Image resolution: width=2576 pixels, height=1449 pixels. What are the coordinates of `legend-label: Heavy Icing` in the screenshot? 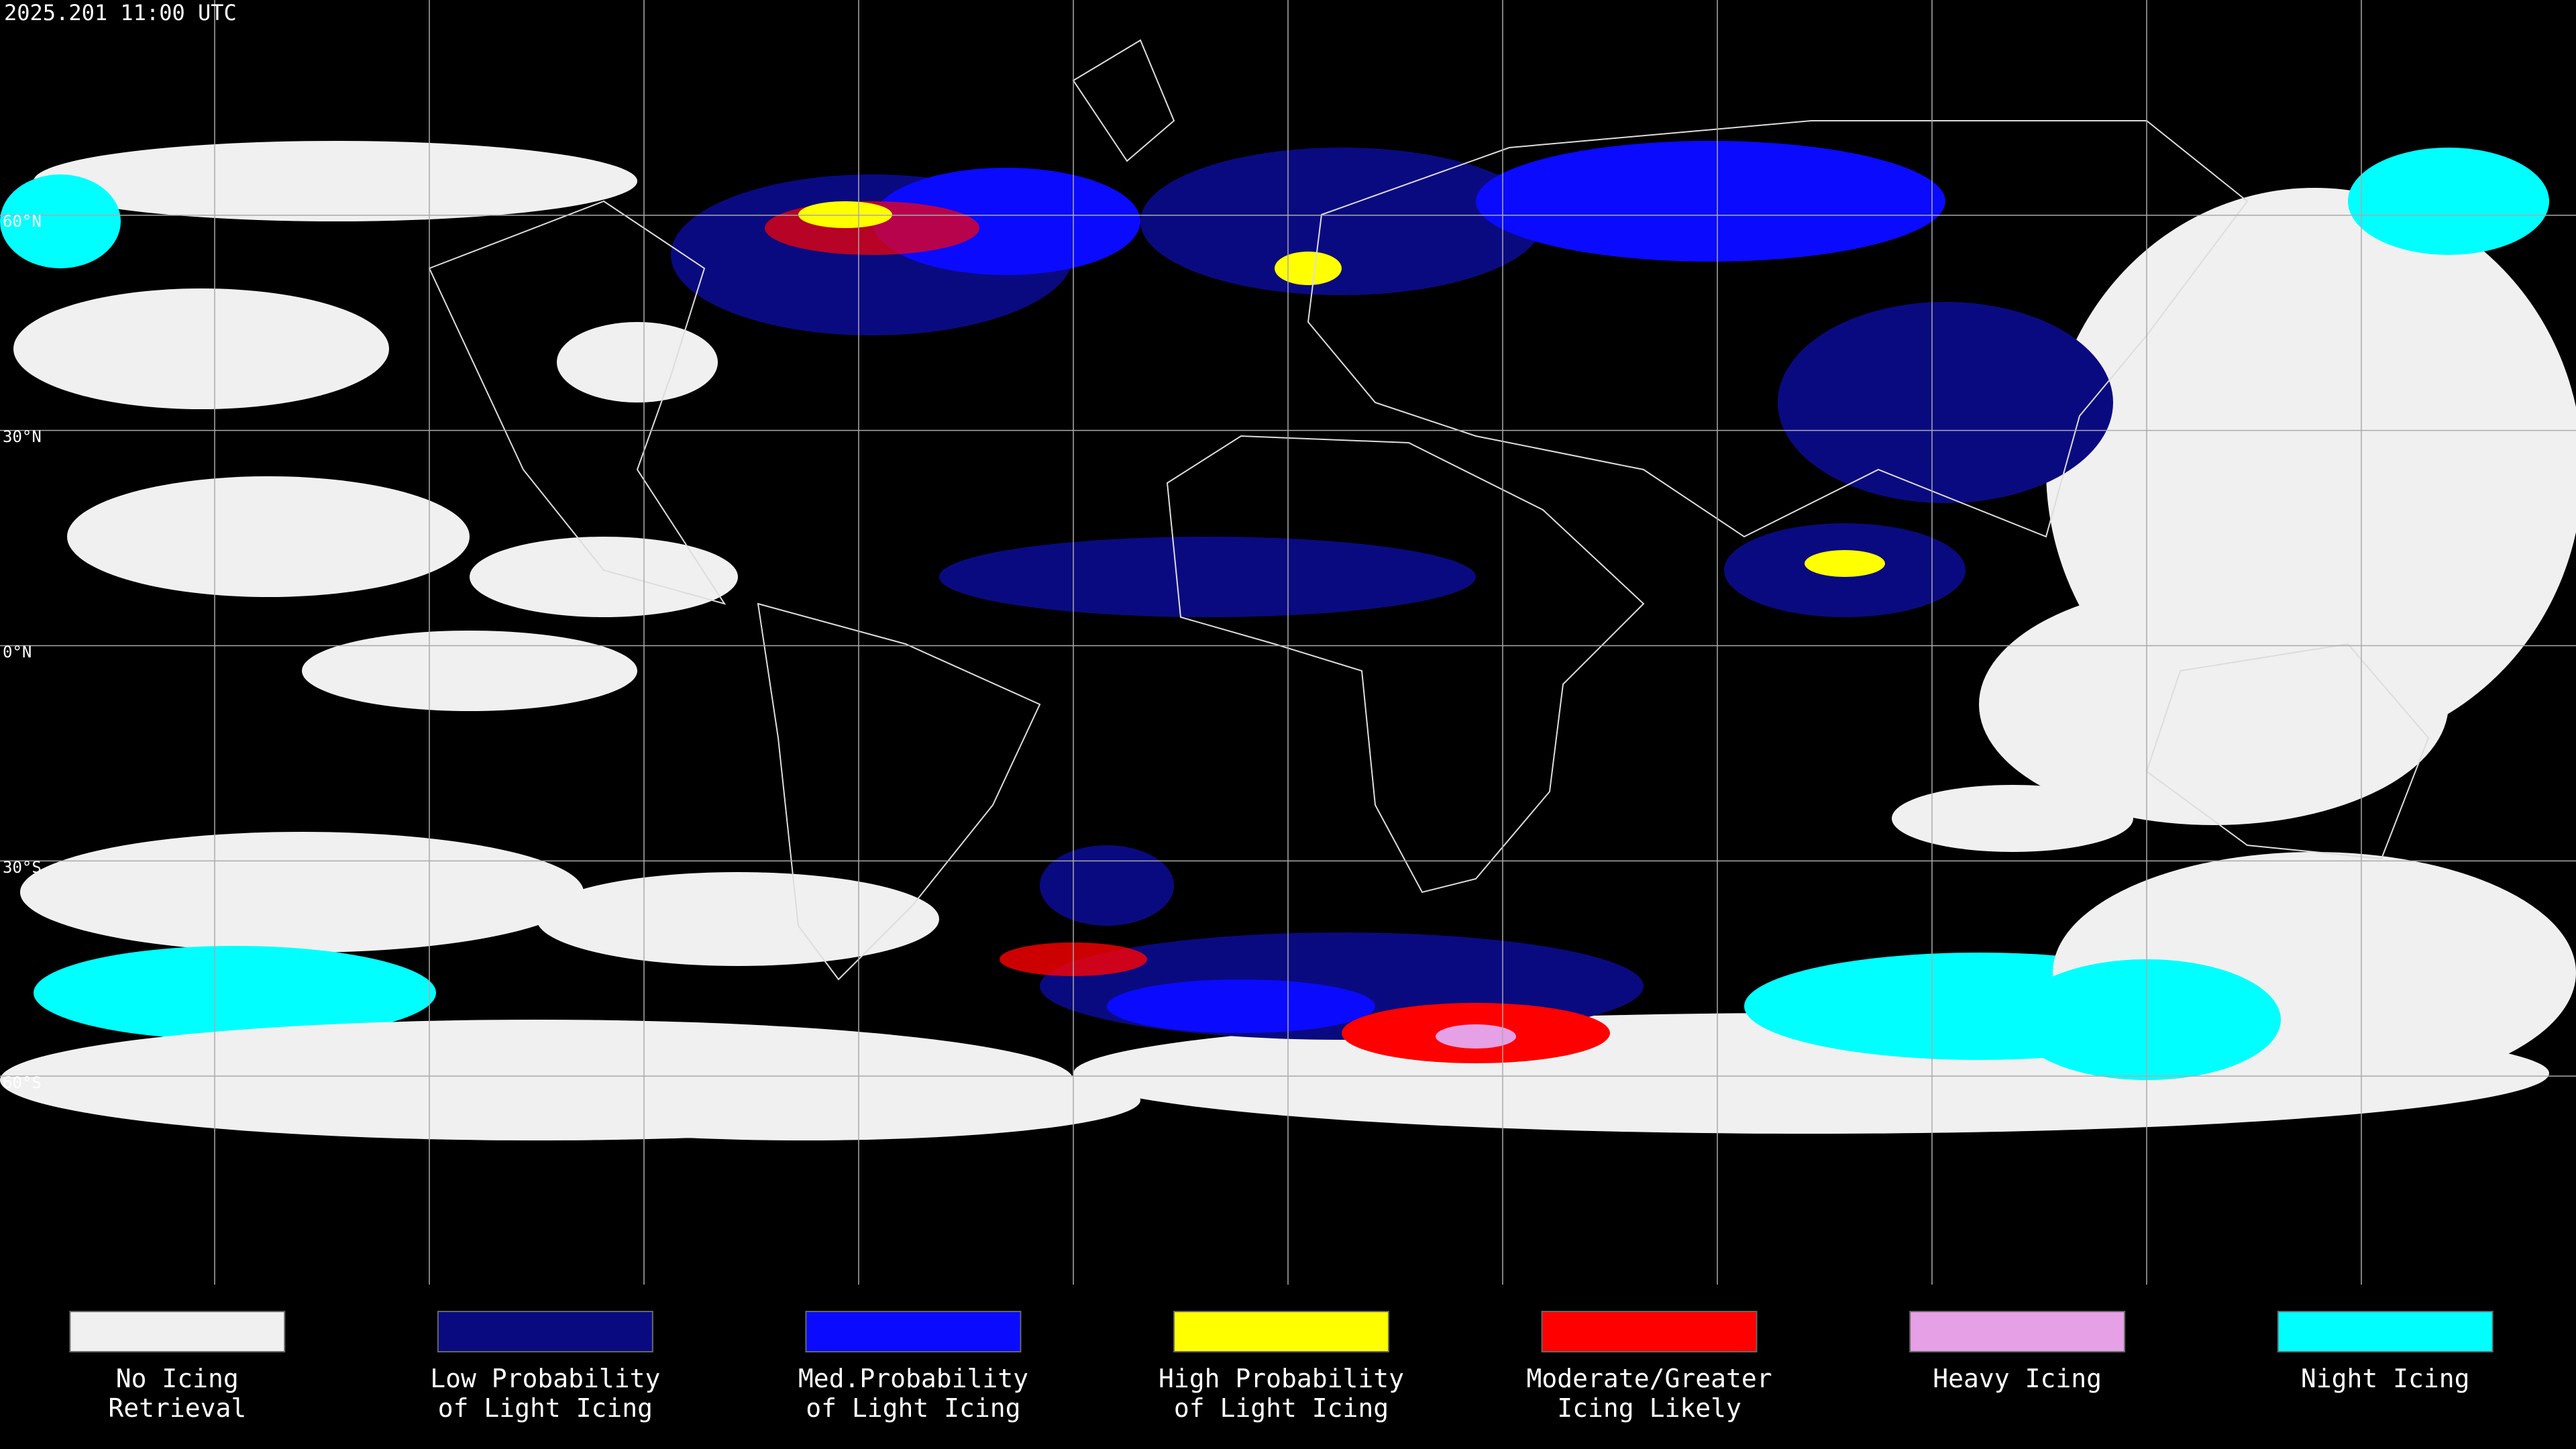 It's located at (2017, 1378).